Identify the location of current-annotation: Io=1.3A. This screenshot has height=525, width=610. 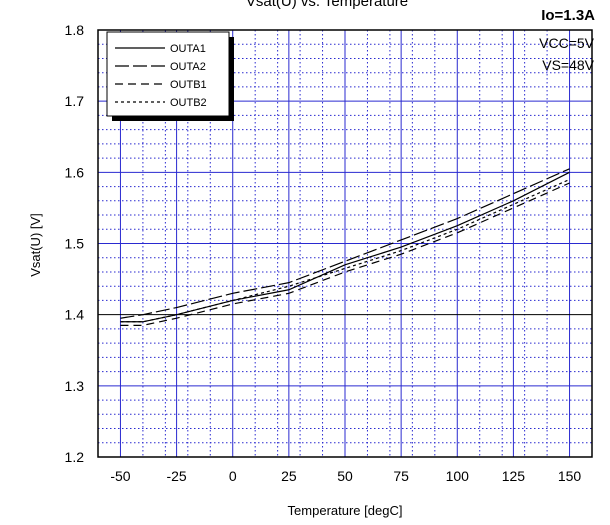
(568, 15).